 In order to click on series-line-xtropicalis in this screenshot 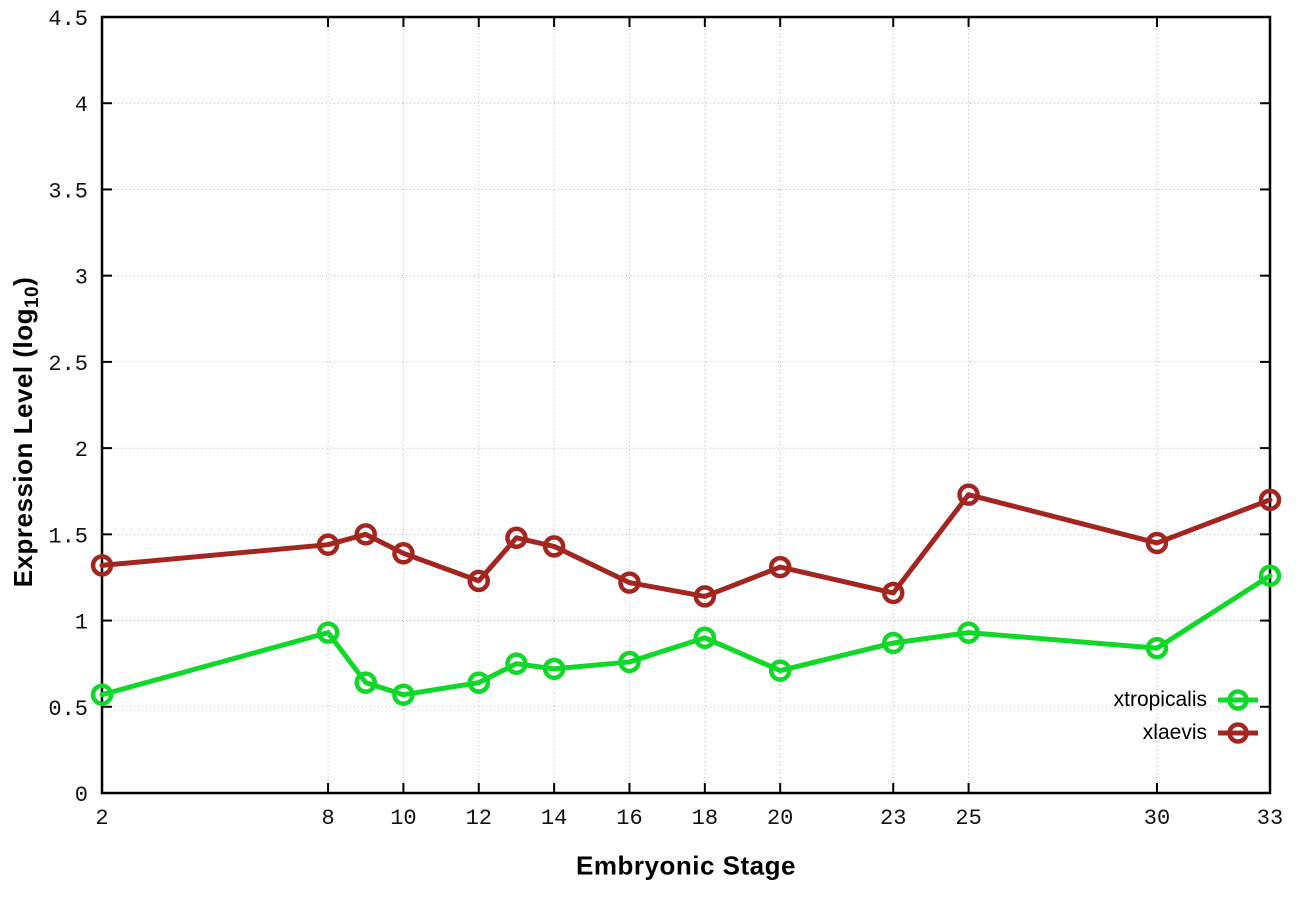, I will do `click(686, 635)`.